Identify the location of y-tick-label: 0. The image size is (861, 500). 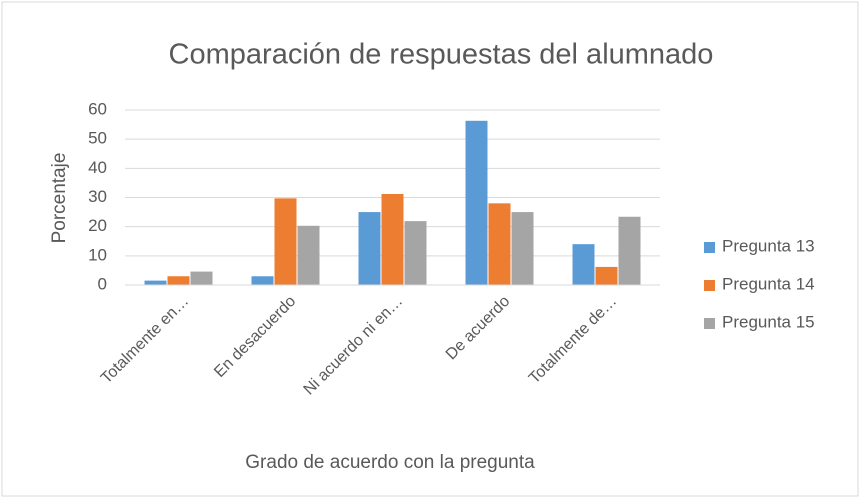
(102, 283).